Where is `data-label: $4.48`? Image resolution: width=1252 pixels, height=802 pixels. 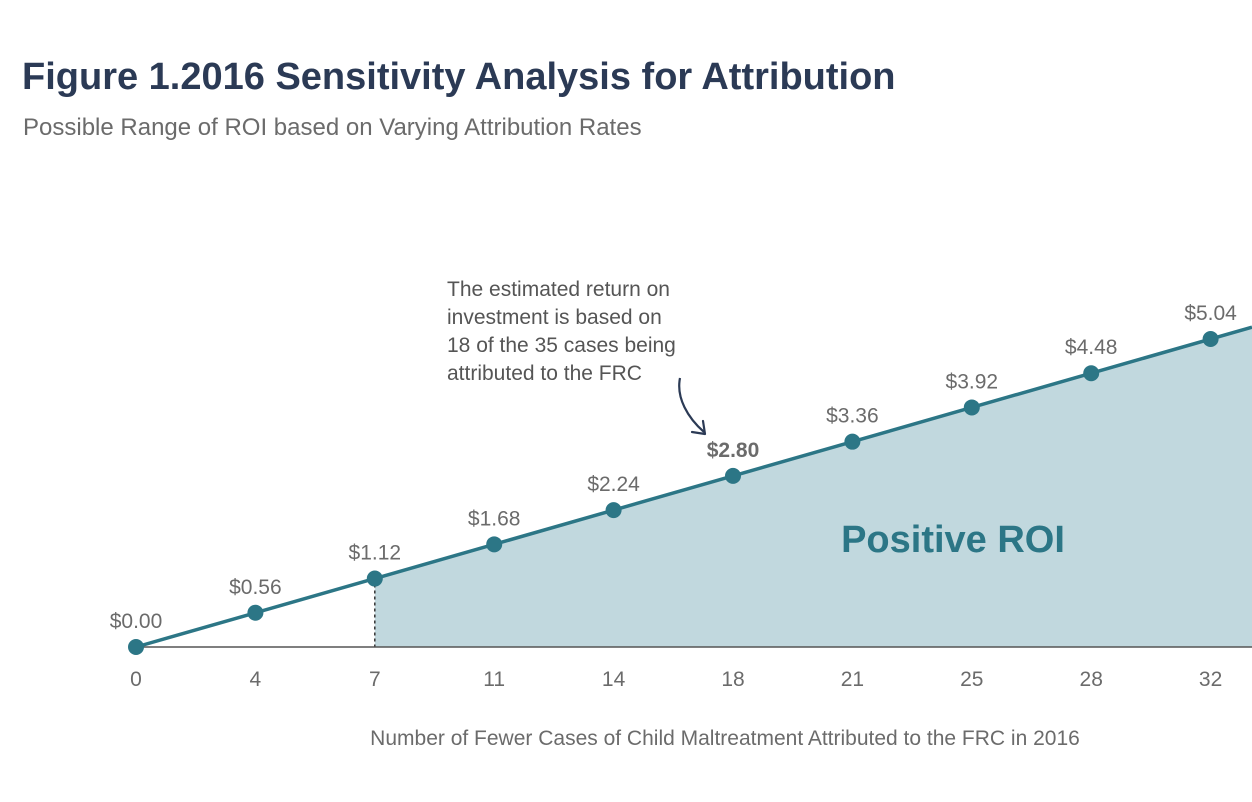 data-label: $4.48 is located at coordinates (1091, 347).